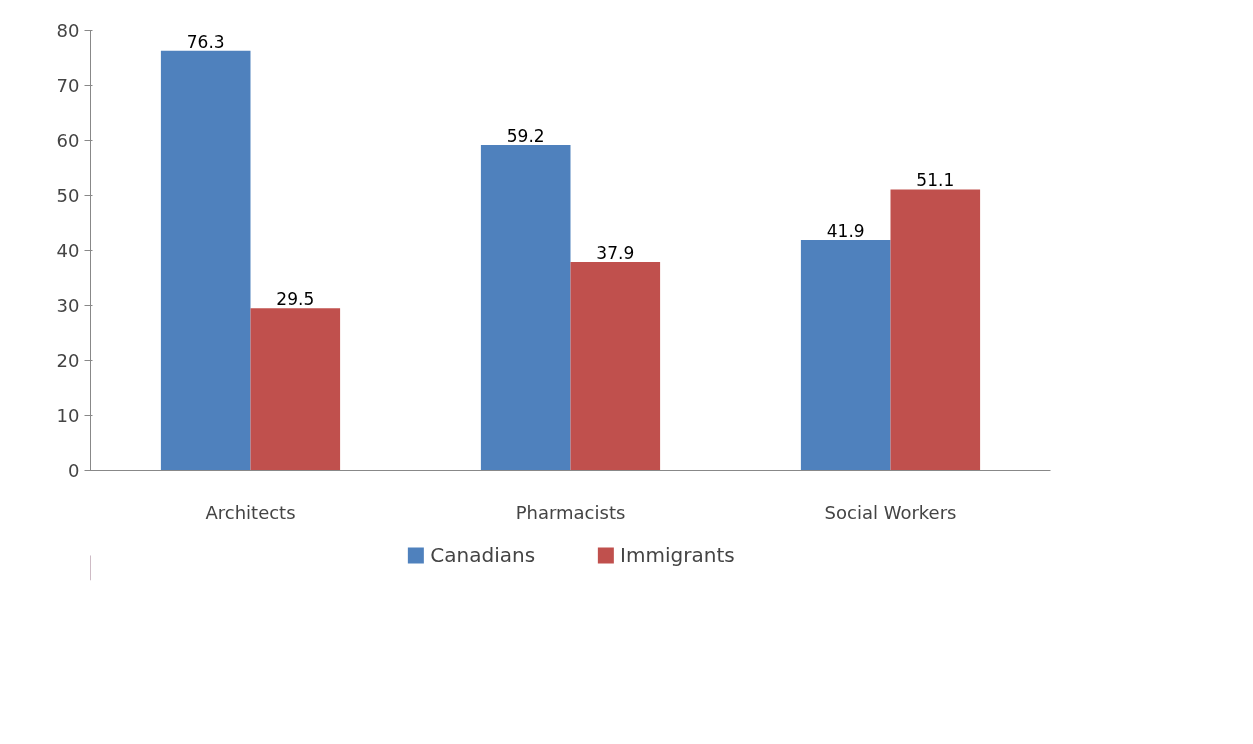 Image resolution: width=1253 pixels, height=744 pixels. Describe the element at coordinates (68, 415) in the screenshot. I see `y-tick-label: 10` at that location.